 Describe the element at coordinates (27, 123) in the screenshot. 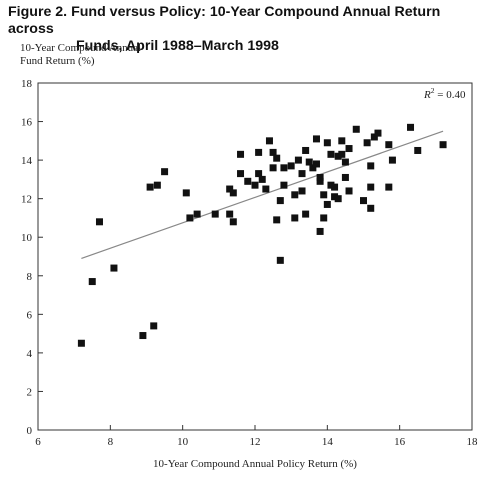

I see `y-tick-label: 16` at that location.